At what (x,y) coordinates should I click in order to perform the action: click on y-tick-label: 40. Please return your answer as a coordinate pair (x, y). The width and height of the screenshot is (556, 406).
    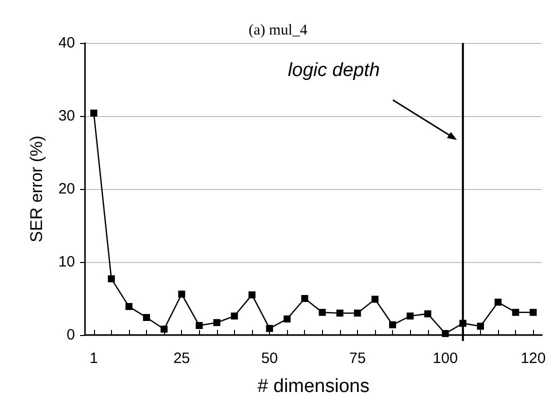
    Looking at the image, I should click on (66, 43).